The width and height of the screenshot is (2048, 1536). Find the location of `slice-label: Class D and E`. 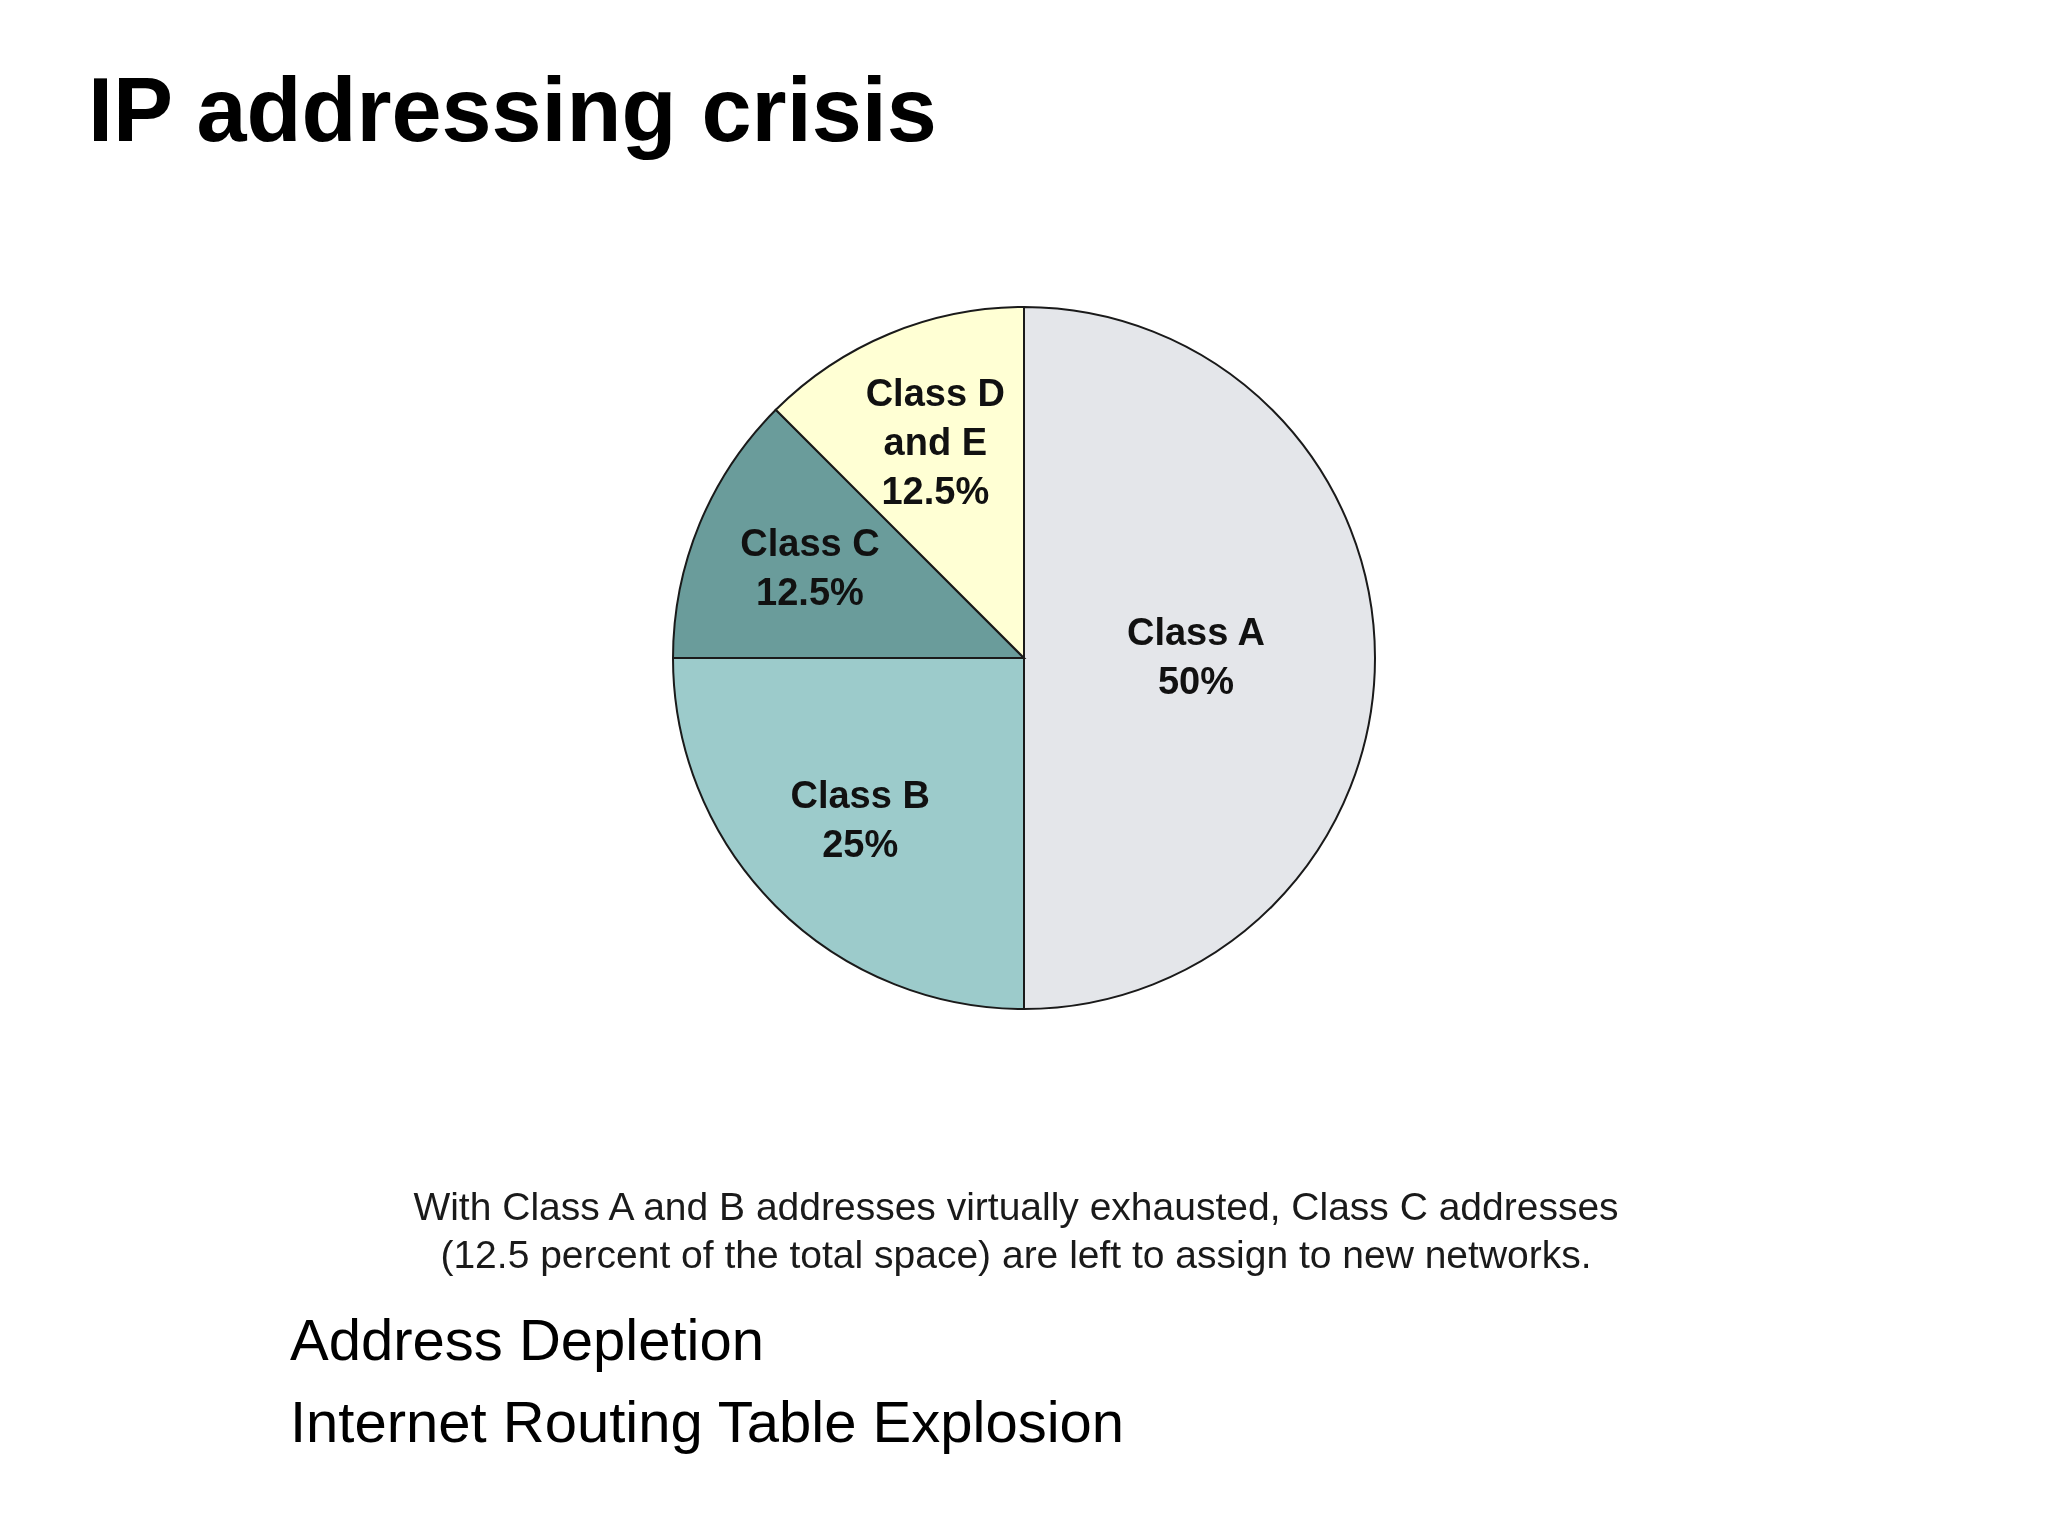

slice-label: Class D and E is located at coordinates (935, 417).